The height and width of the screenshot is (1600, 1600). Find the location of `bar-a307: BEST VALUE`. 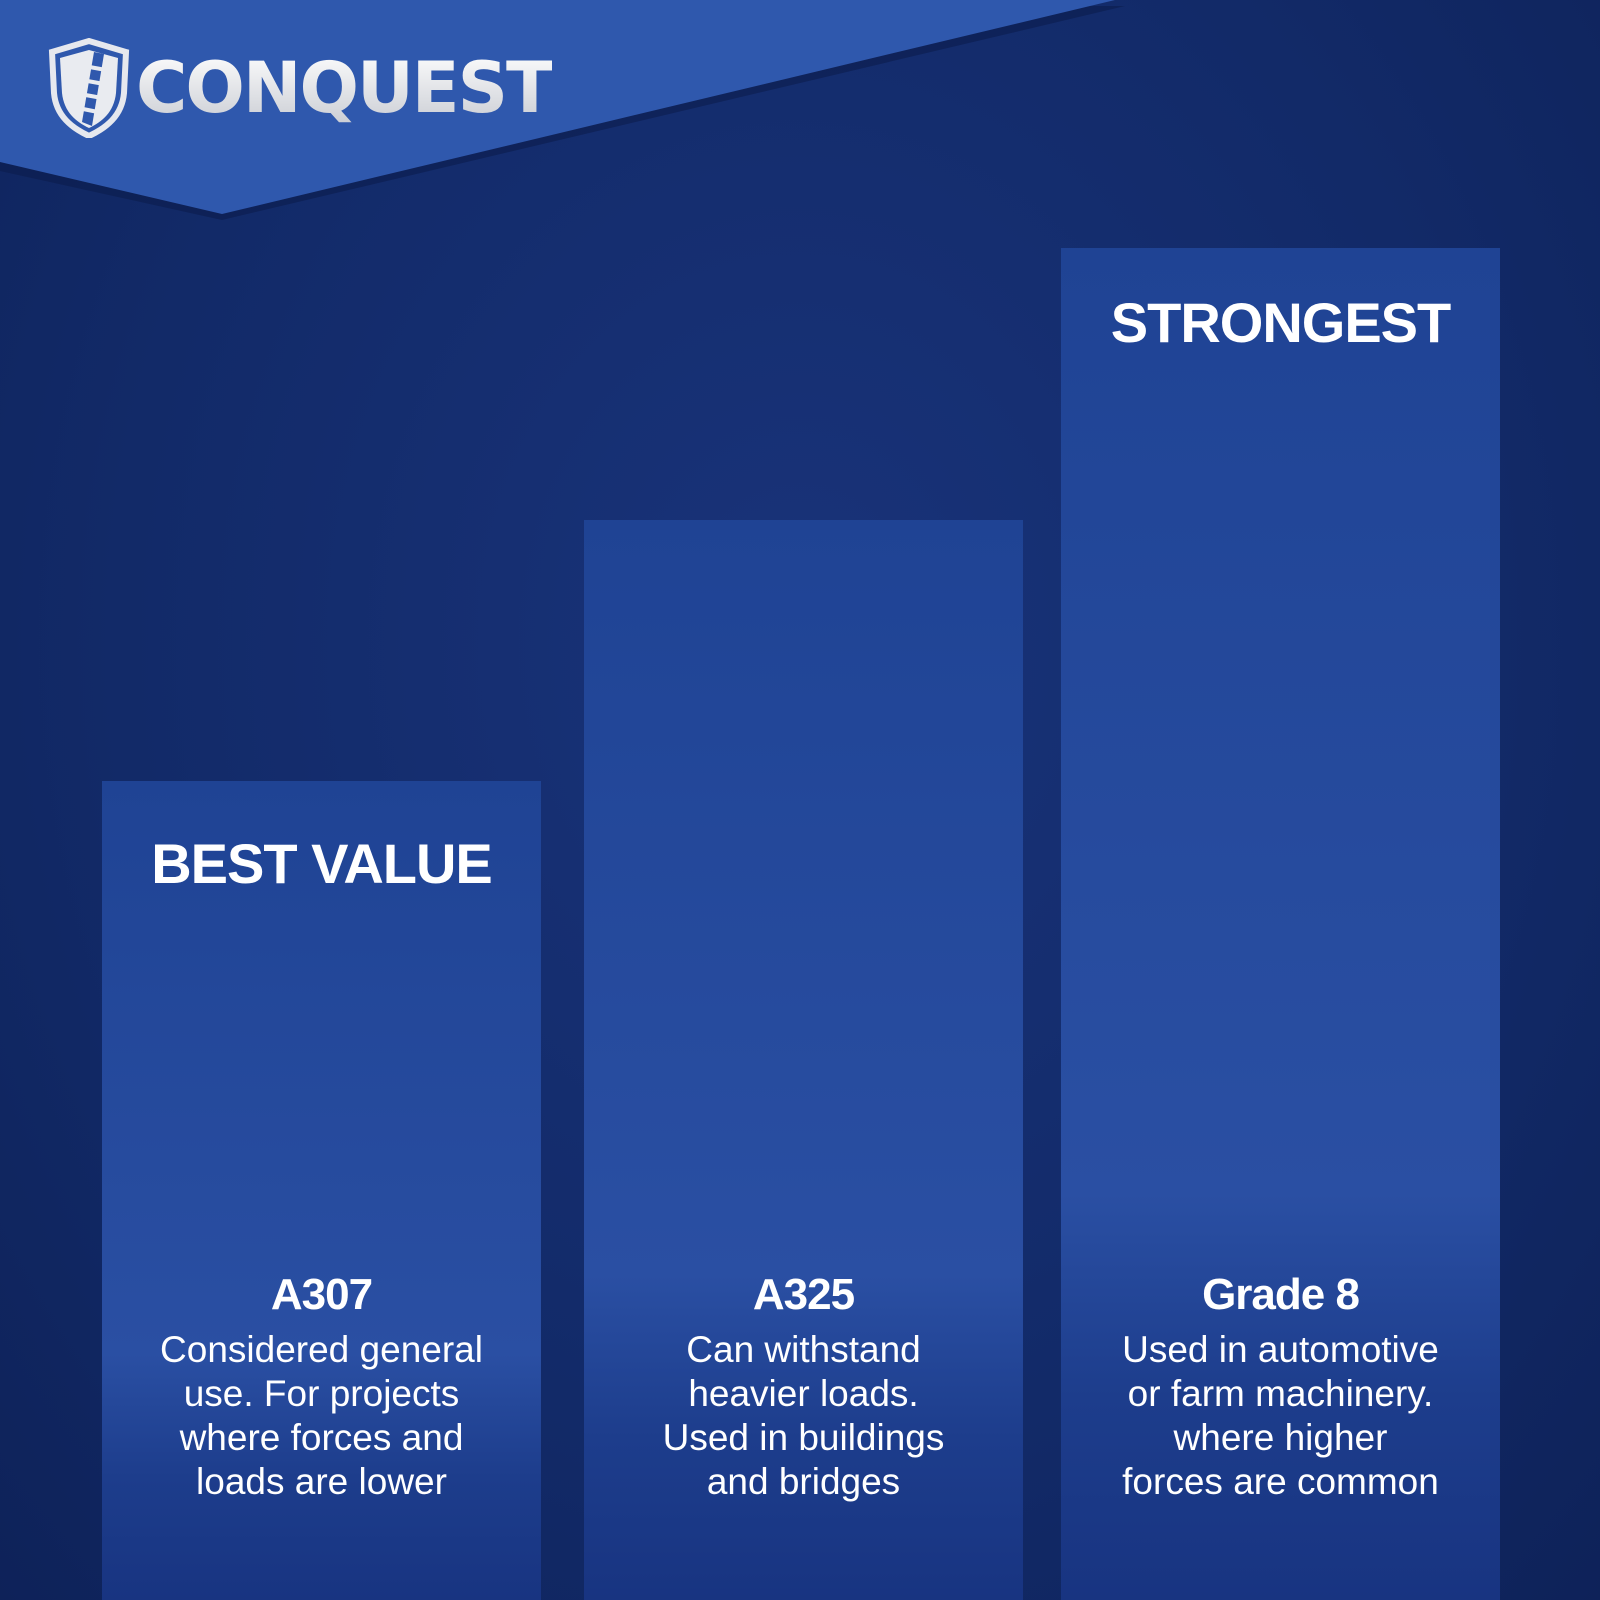

bar-a307: BEST VALUE is located at coordinates (321, 1190).